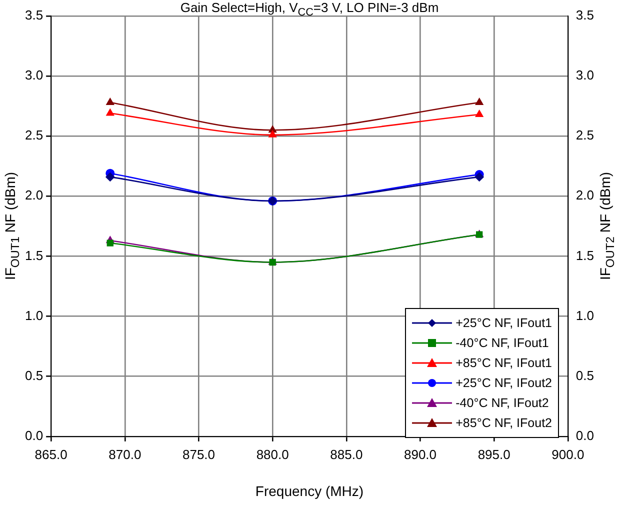 This screenshot has height=505, width=619. I want to click on legend-label: +25°C NF, IFout1, so click(504, 323).